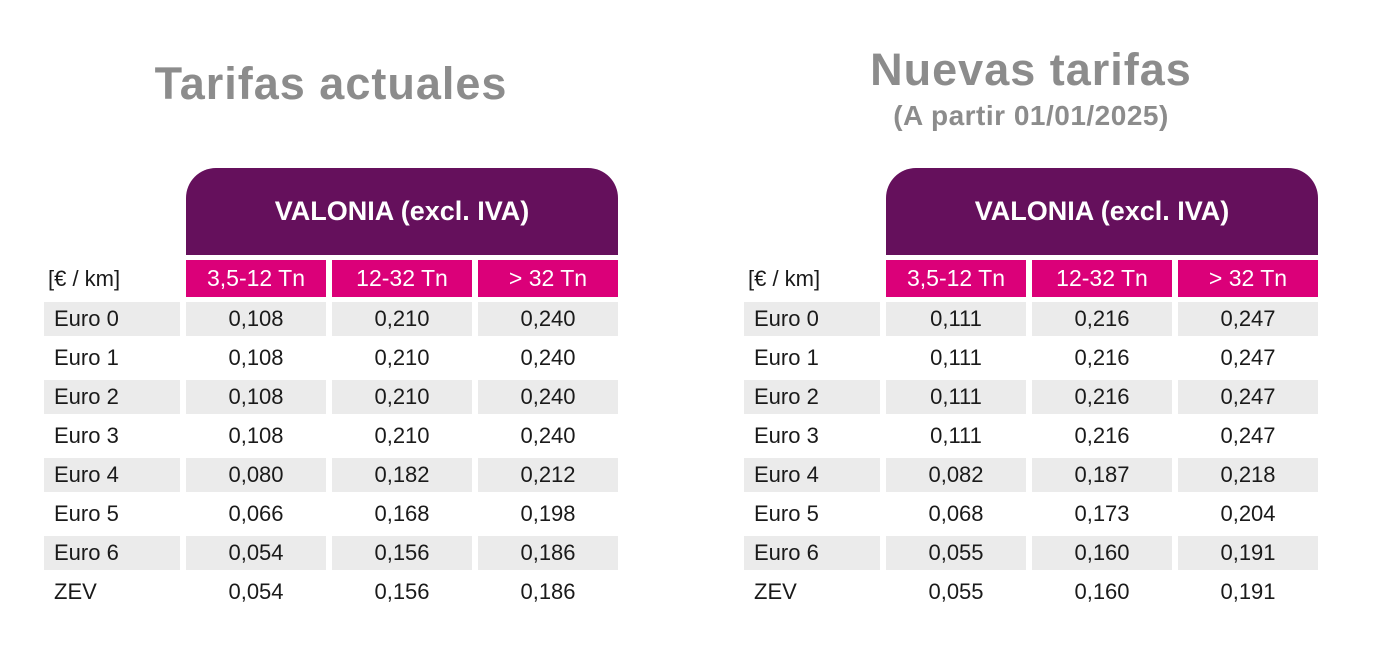 The width and height of the screenshot is (1378, 657). I want to click on cell-value: 0,168, so click(402, 513).